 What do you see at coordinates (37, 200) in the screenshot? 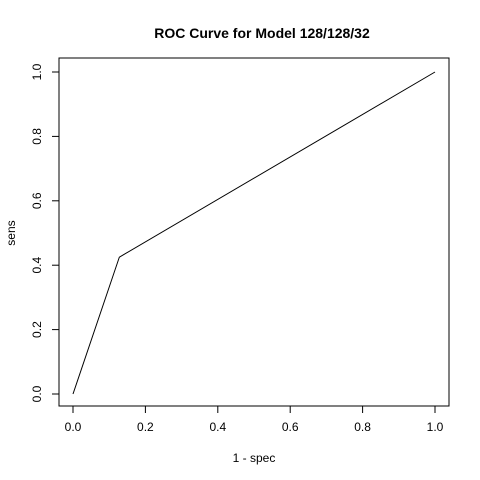
I see `y-tick-label: 0.6` at bounding box center [37, 200].